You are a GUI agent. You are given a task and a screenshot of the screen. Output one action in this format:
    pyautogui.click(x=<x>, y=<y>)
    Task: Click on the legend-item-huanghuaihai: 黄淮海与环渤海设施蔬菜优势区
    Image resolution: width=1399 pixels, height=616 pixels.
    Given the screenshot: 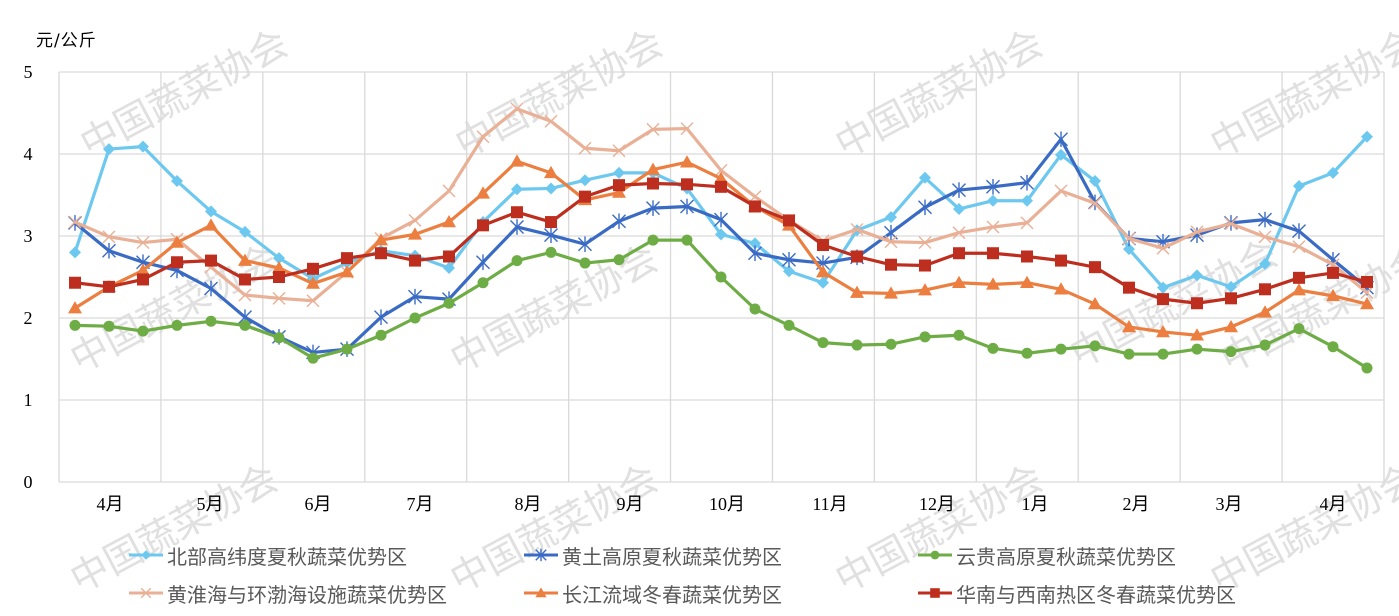 What is the action you would take?
    pyautogui.click(x=287, y=593)
    